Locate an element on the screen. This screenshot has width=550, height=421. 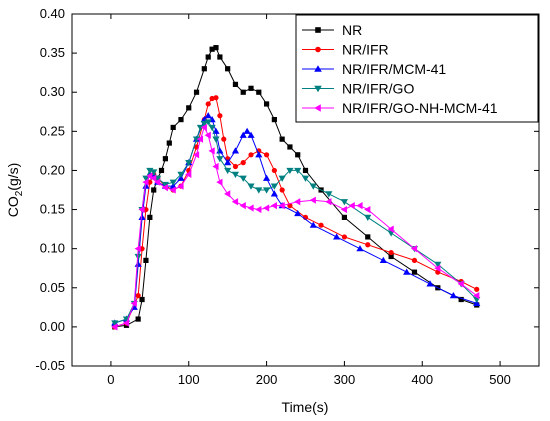
y-tick-label: 0.00 is located at coordinates (52, 326).